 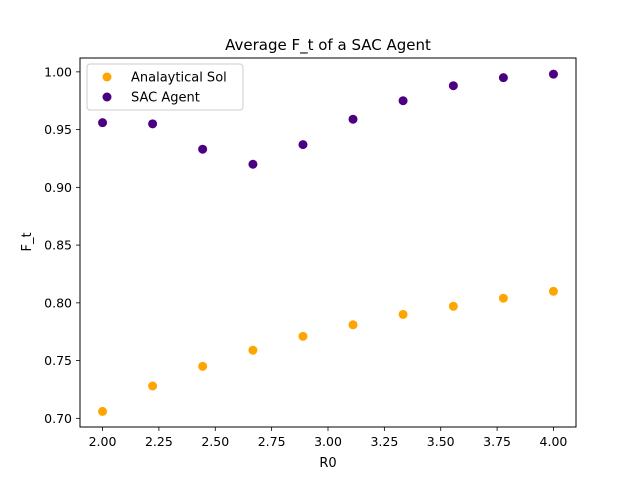 What do you see at coordinates (179, 78) in the screenshot?
I see `legend-label: Analaytical Sol` at bounding box center [179, 78].